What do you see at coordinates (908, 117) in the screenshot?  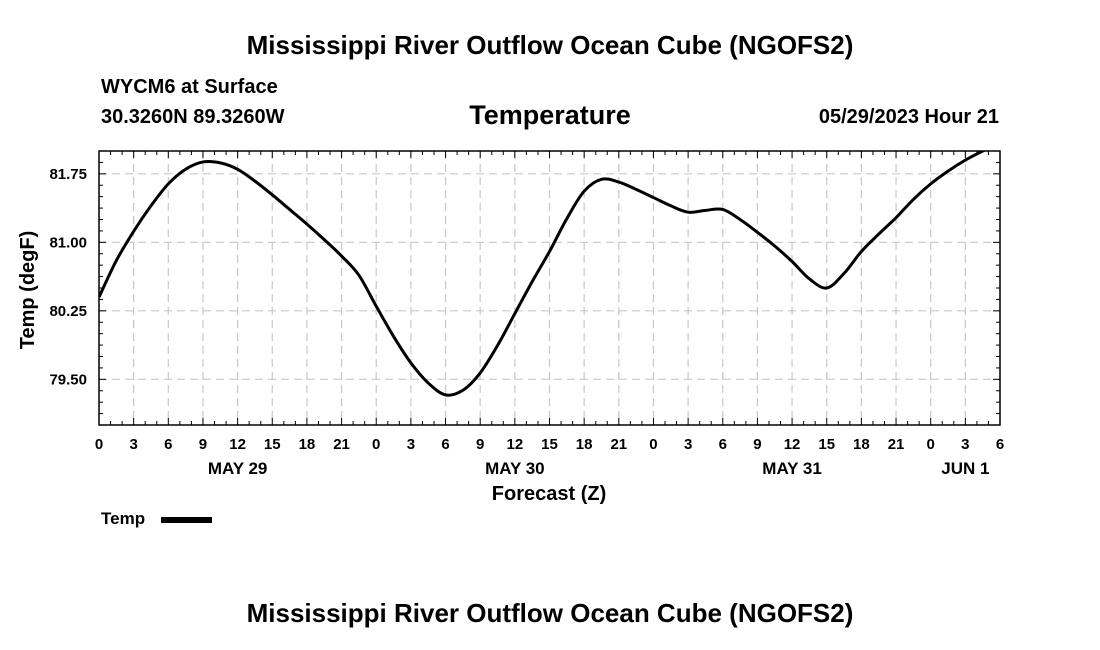 I see `datetime-label: 05/29/2023 Hour 21` at bounding box center [908, 117].